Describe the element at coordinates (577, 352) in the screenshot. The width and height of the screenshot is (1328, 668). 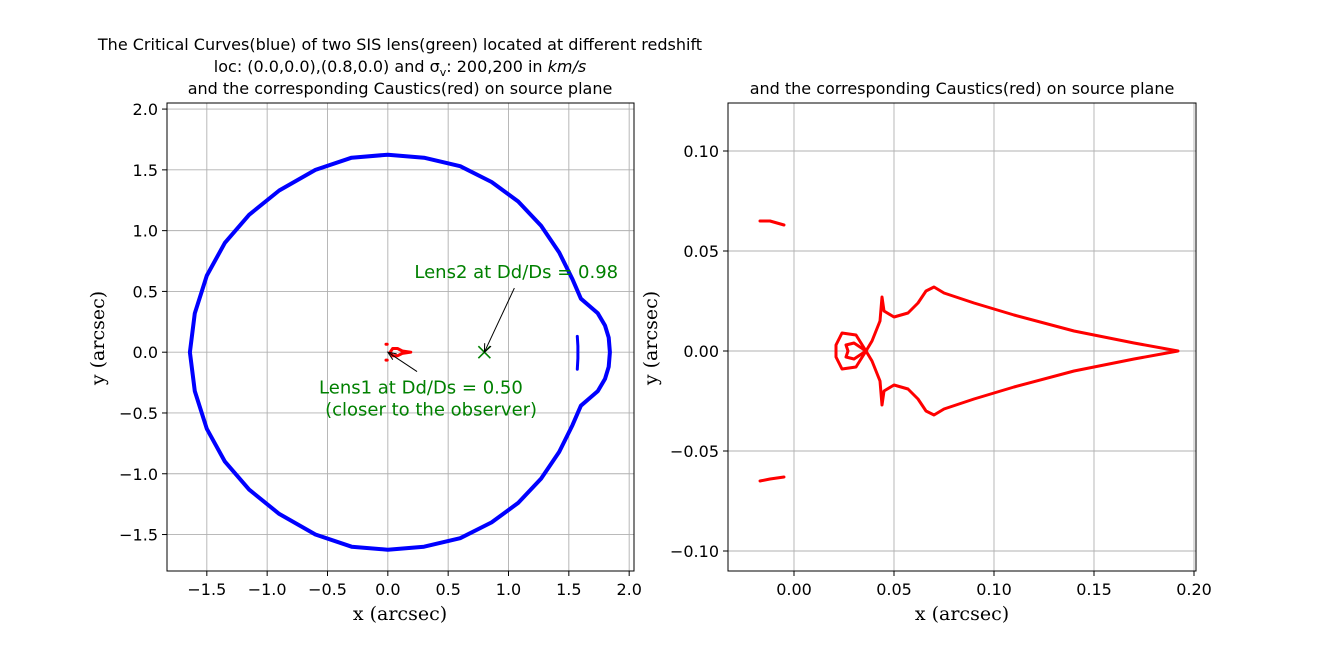
I see `critical-curve` at that location.